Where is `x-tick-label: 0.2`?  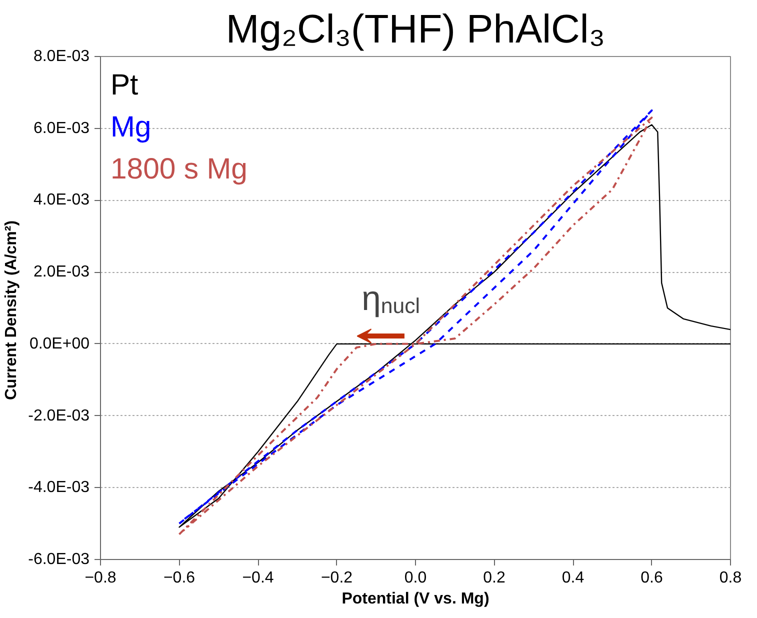 x-tick-label: 0.2 is located at coordinates (494, 578).